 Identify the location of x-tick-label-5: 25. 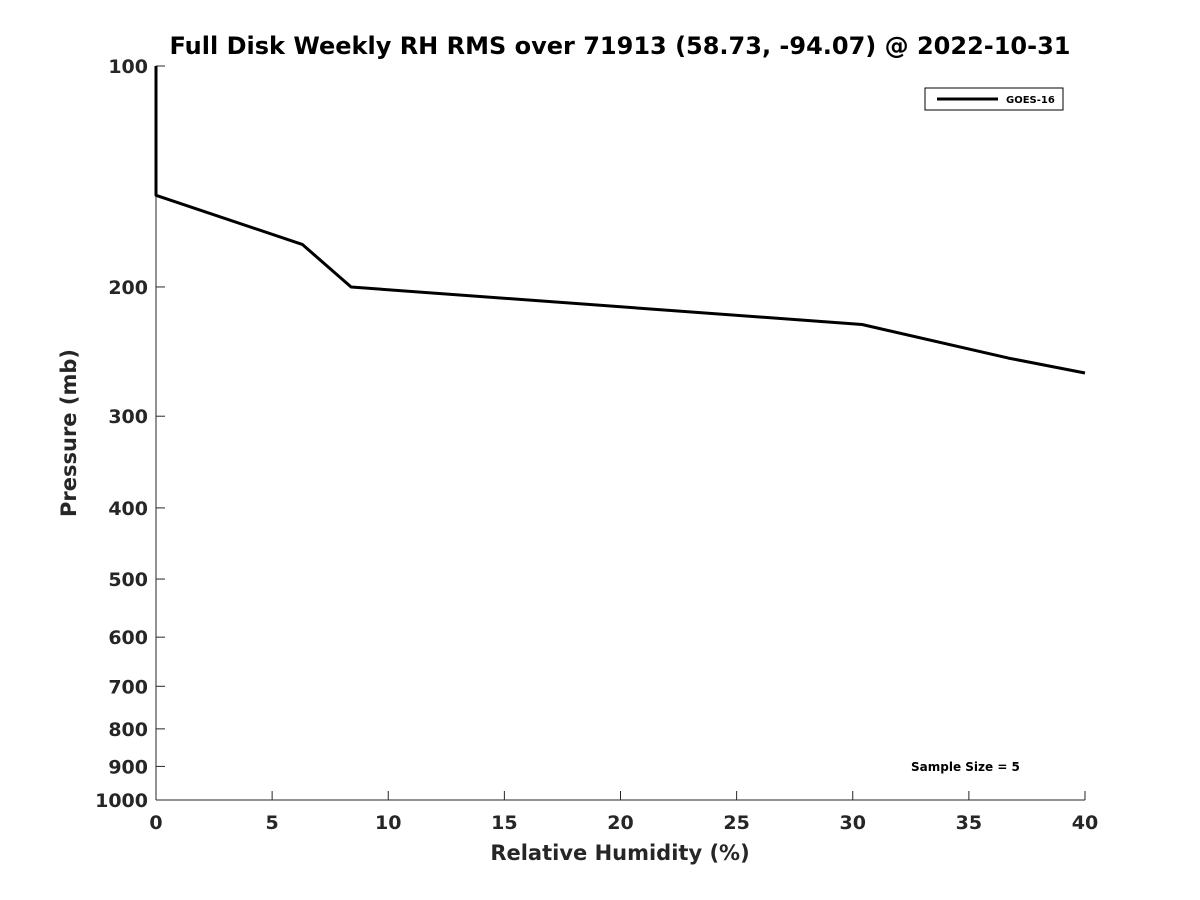
(736, 823).